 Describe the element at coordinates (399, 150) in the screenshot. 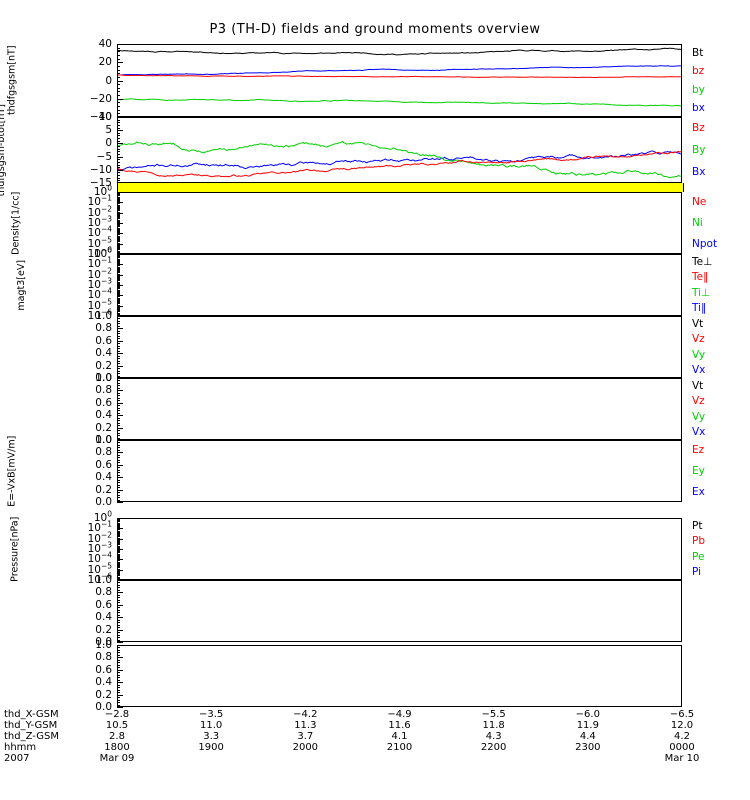

I see `panel-fgs-gsm-btot` at that location.